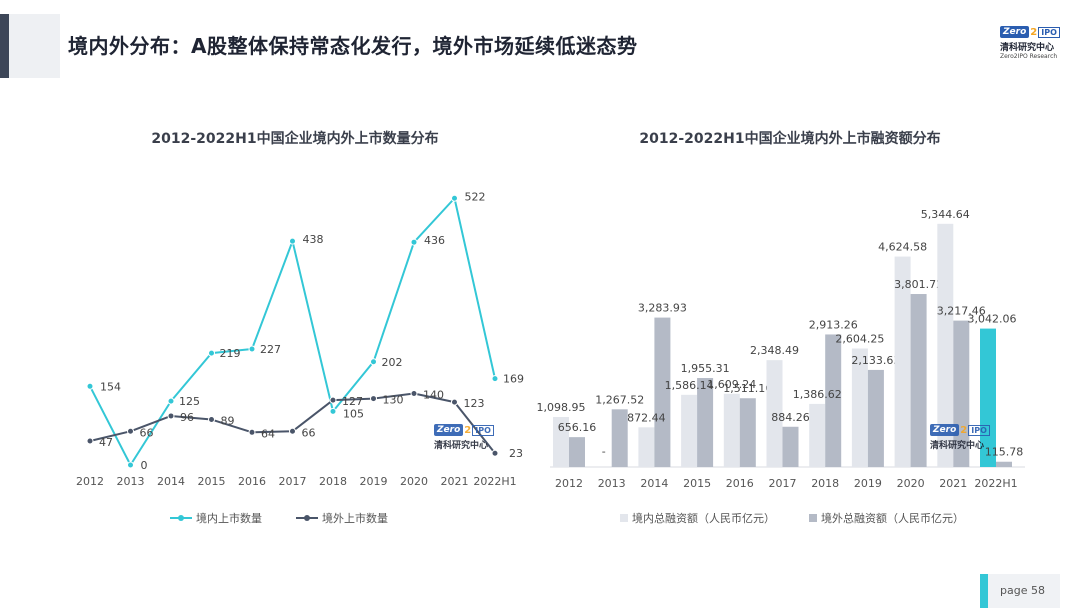  I want to click on logo-two: 2, so click(1034, 32).